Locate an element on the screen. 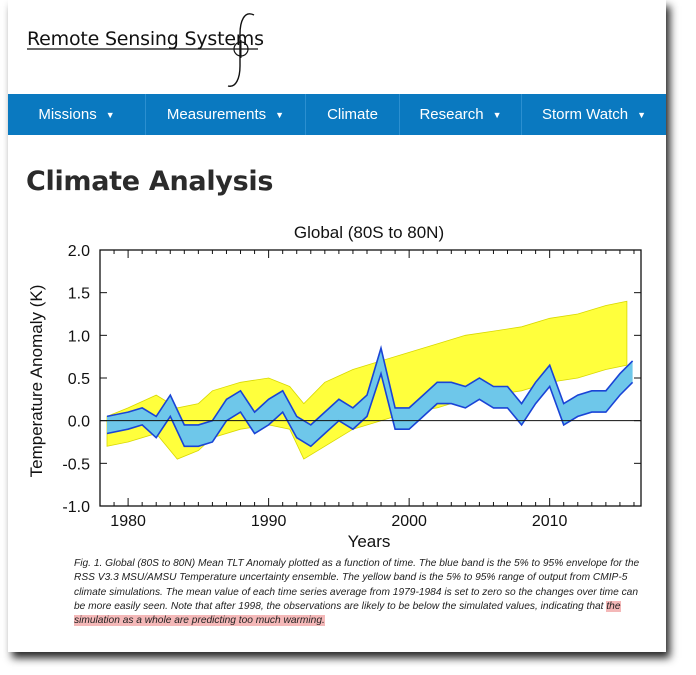 The height and width of the screenshot is (675, 696). nav-climate: Climate is located at coordinates (353, 114).